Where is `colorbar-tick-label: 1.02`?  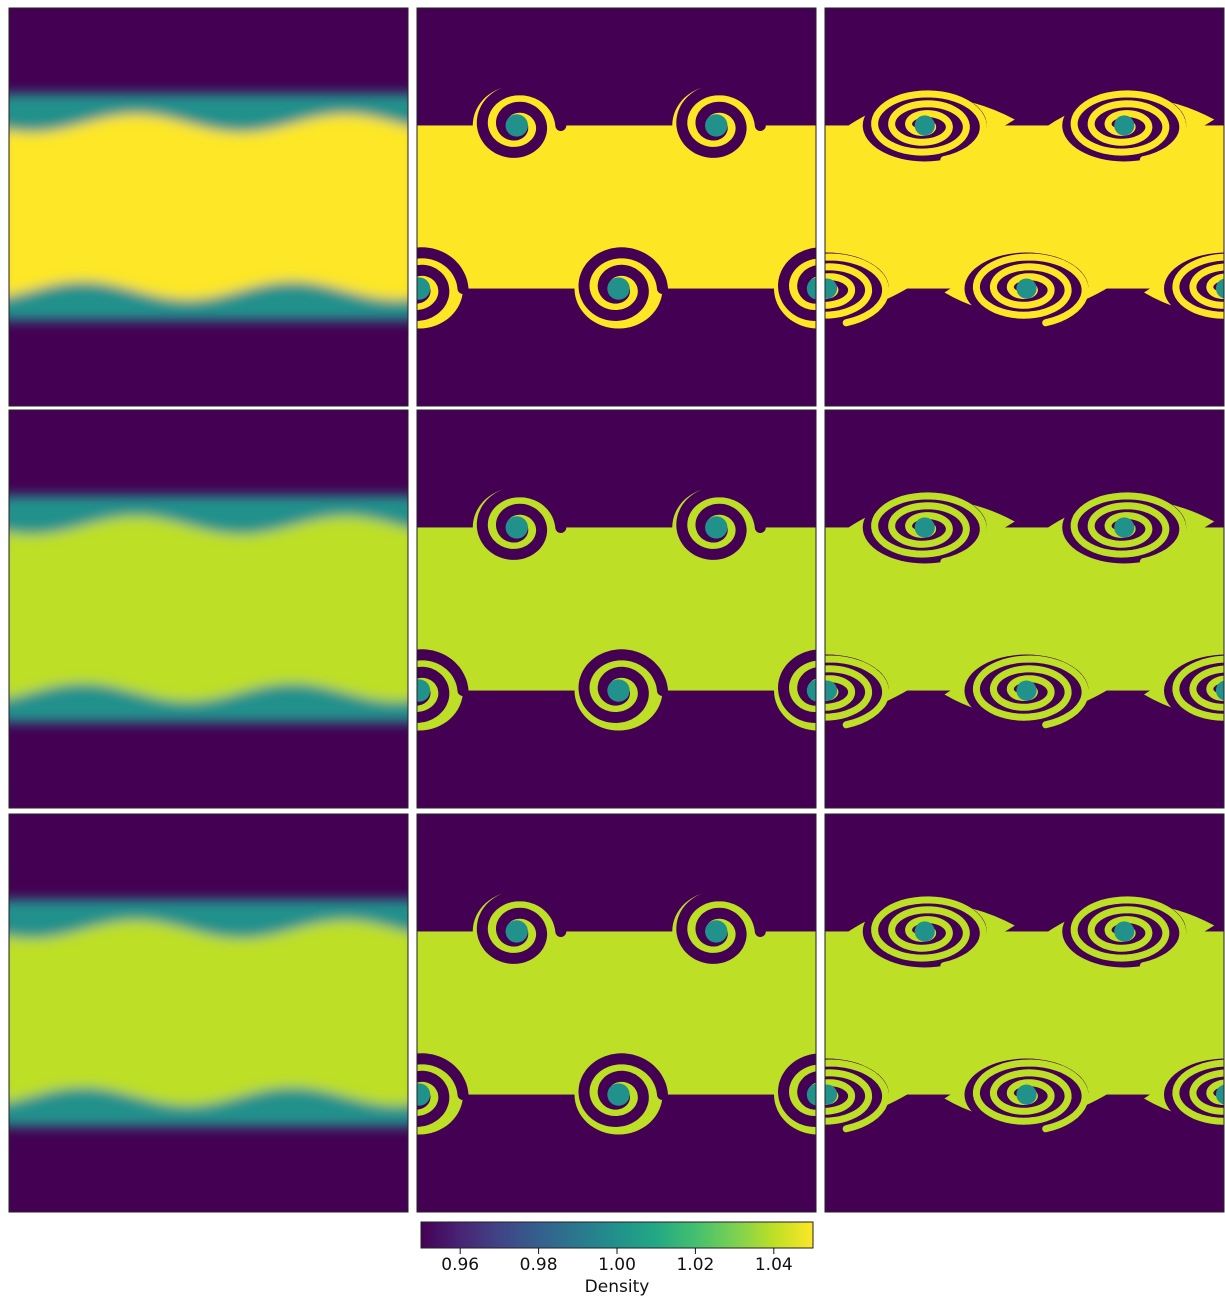 colorbar-tick-label: 1.02 is located at coordinates (695, 1265).